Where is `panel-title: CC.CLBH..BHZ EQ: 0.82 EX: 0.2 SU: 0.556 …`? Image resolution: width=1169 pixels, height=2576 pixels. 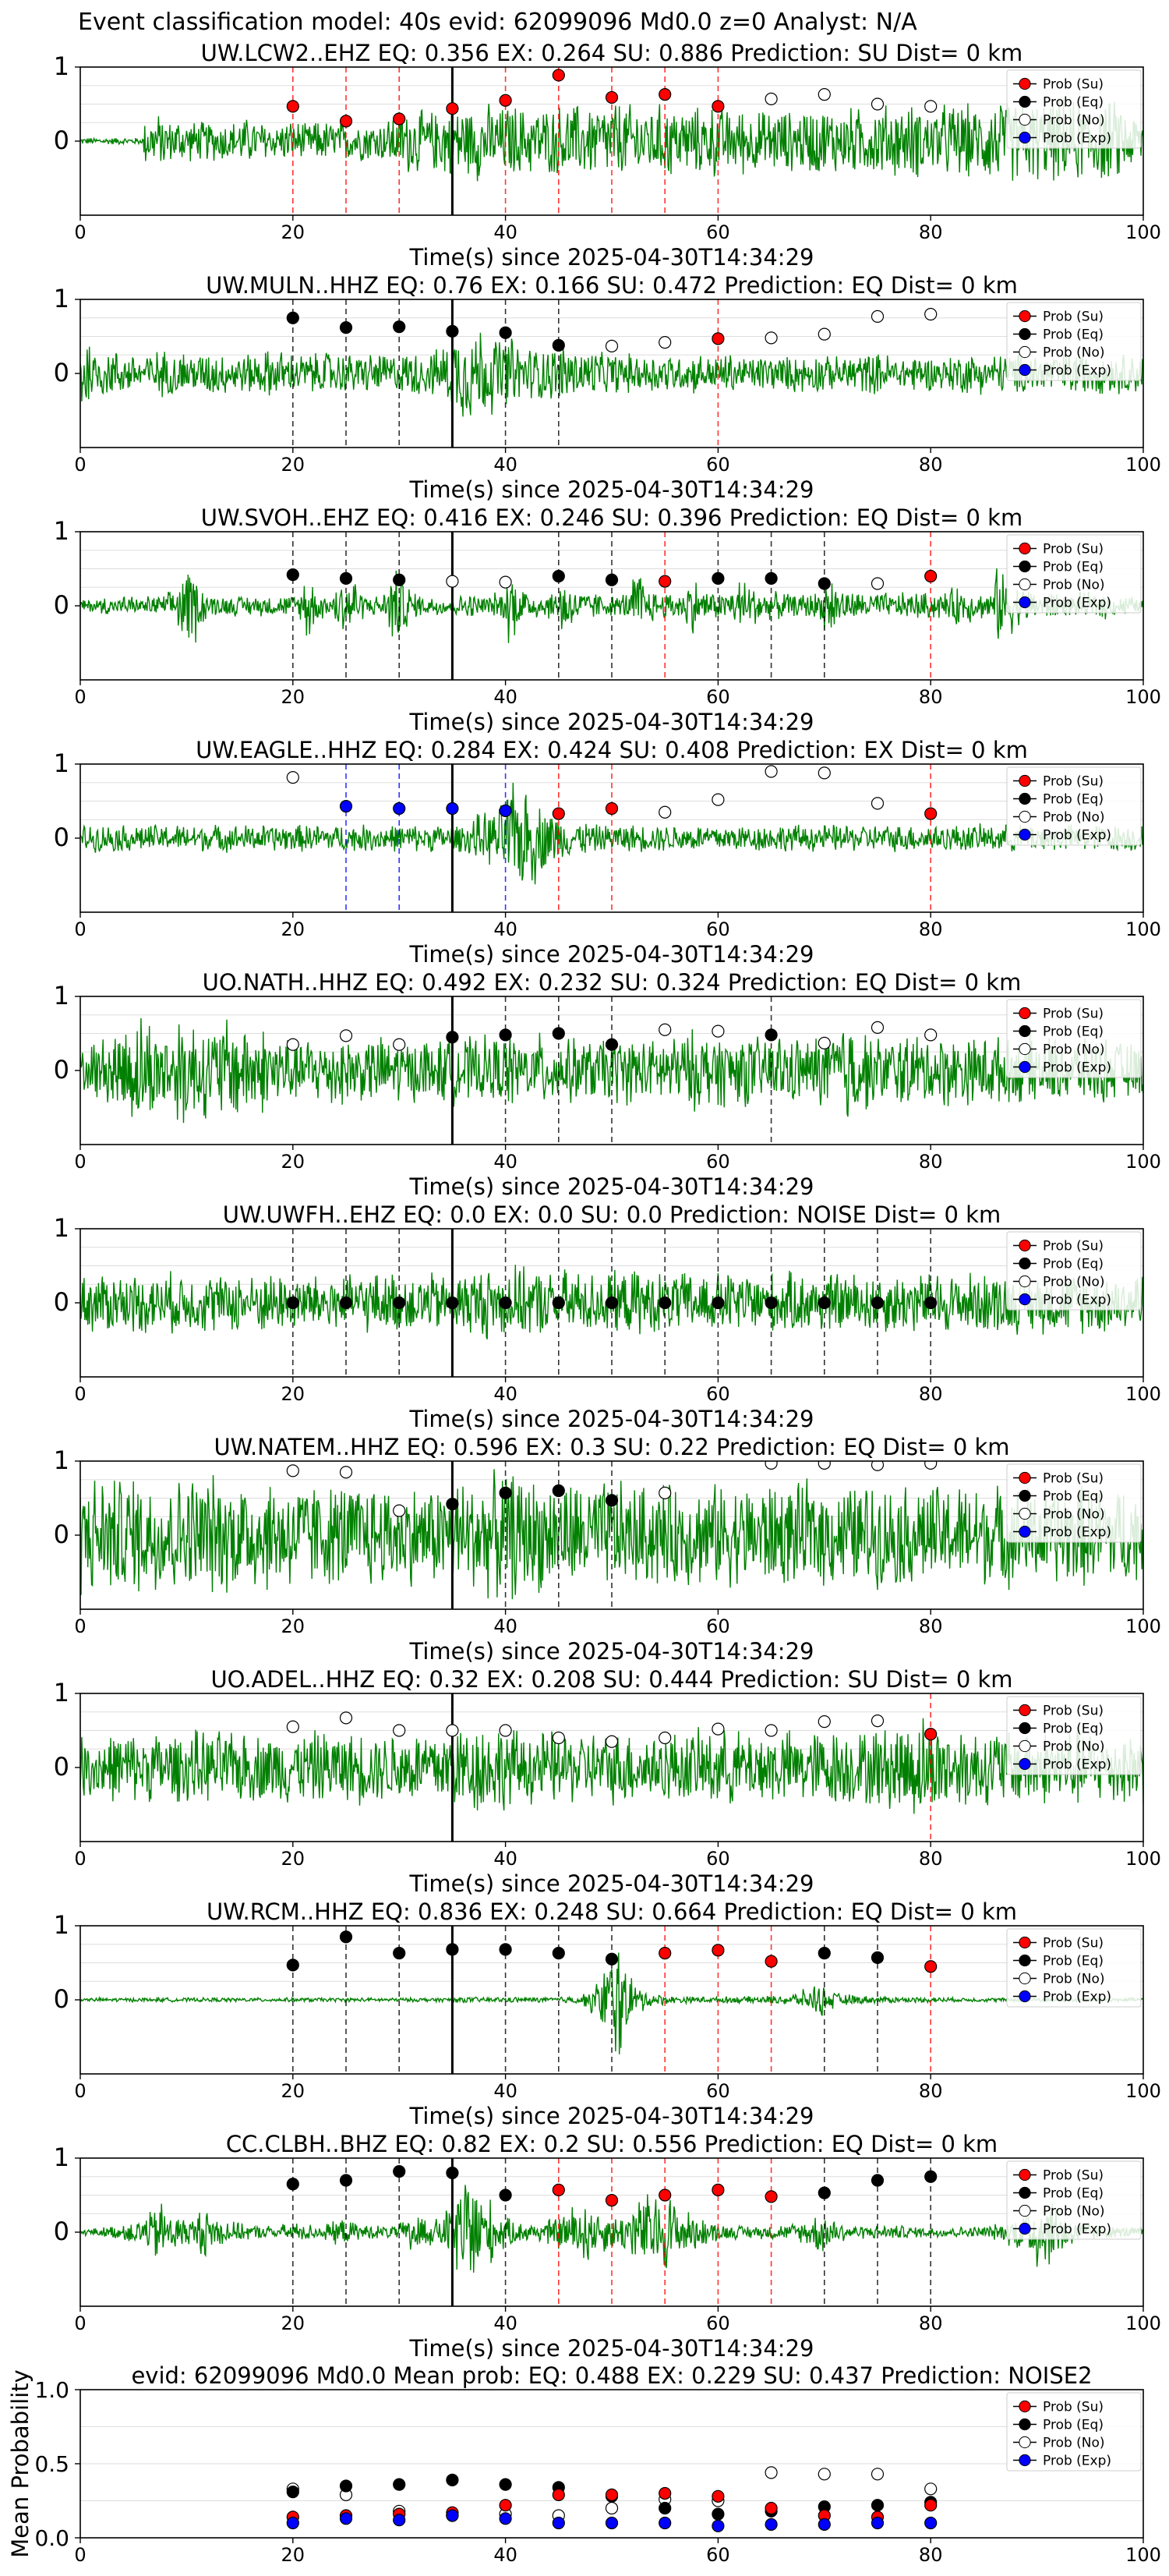 panel-title: CC.CLBH..BHZ EQ: 0.82 EX: 0.2 SU: 0.556 … is located at coordinates (612, 2144).